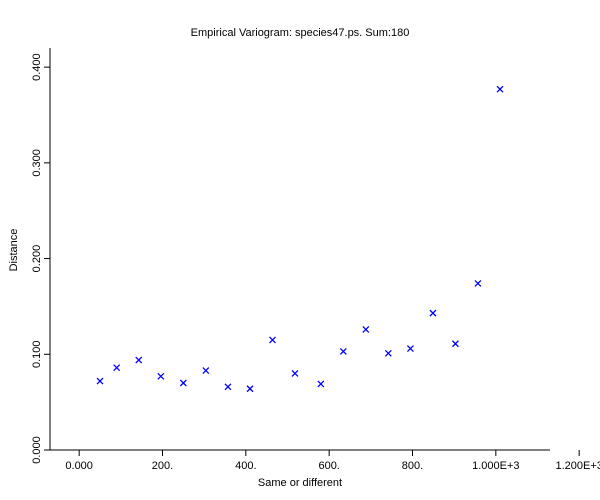 The image size is (600, 500). Describe the element at coordinates (412, 466) in the screenshot. I see `x-tick-label: 800.` at that location.